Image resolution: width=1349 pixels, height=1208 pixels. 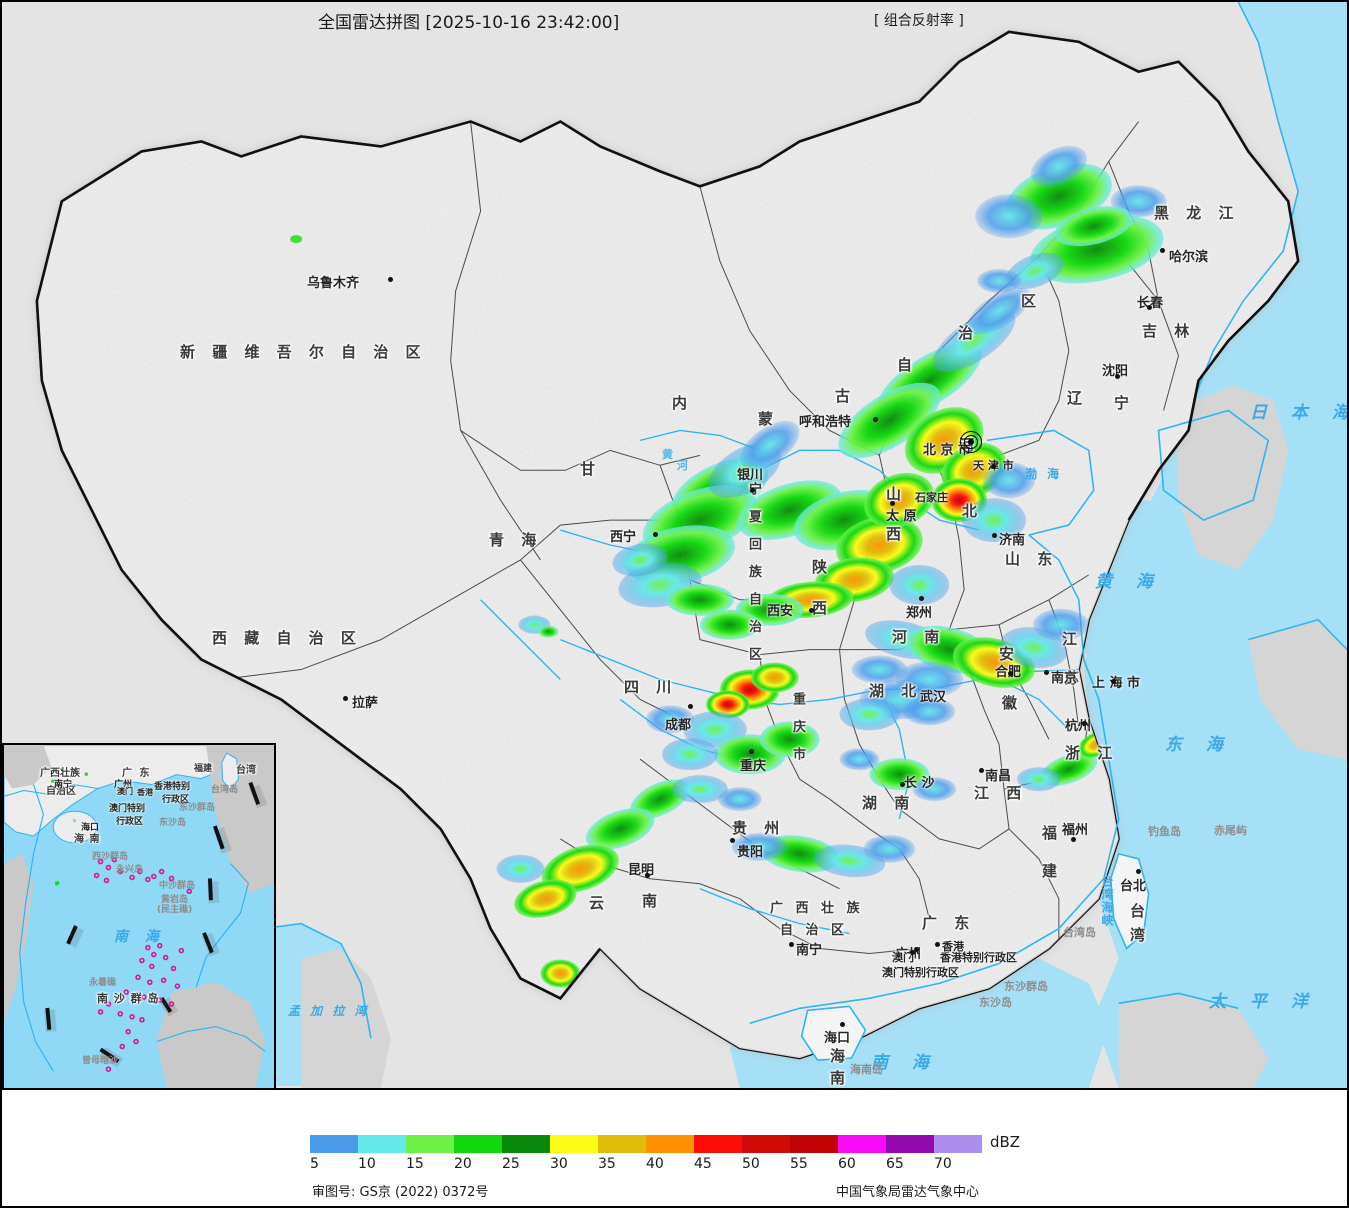 What do you see at coordinates (1113, 681) in the screenshot?
I see `city-dot-shanghai` at bounding box center [1113, 681].